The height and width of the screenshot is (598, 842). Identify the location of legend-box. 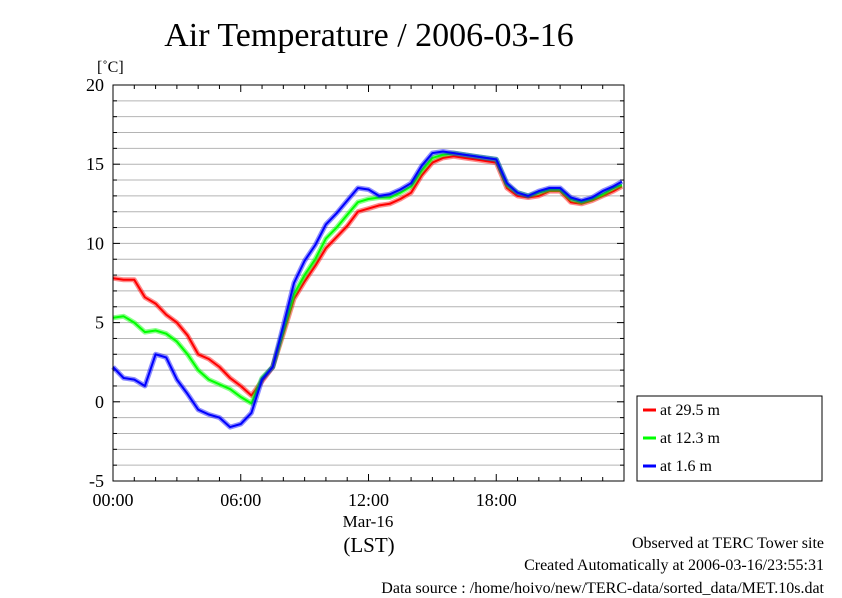
(729, 438).